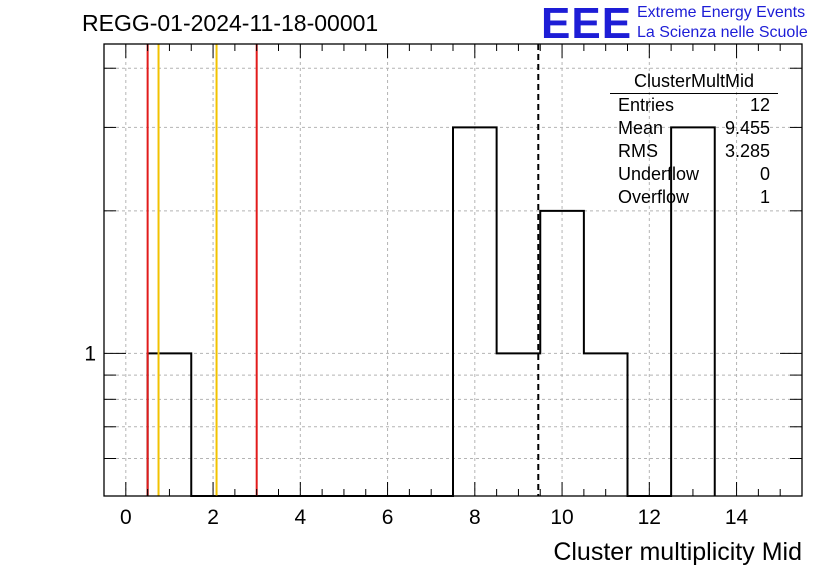 Image resolution: width=836 pixels, height=572 pixels. Describe the element at coordinates (759, 105) in the screenshot. I see `stats-value: 12` at that location.